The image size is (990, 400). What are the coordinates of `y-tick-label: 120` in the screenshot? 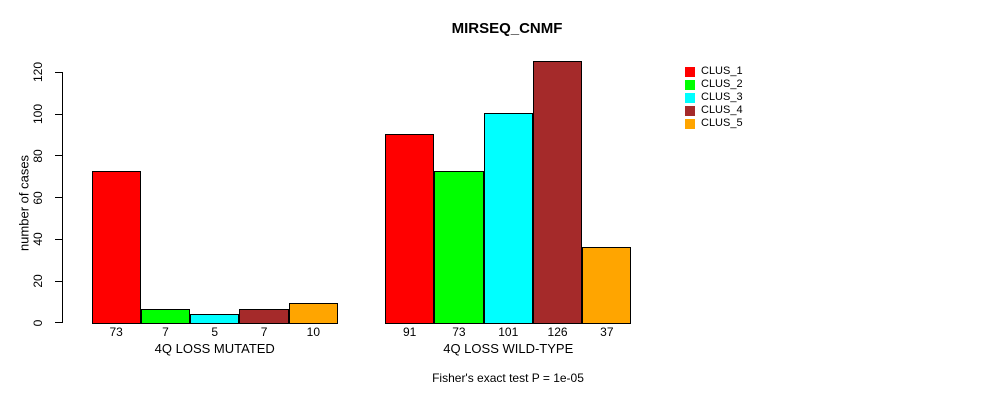 It's located at (38, 72).